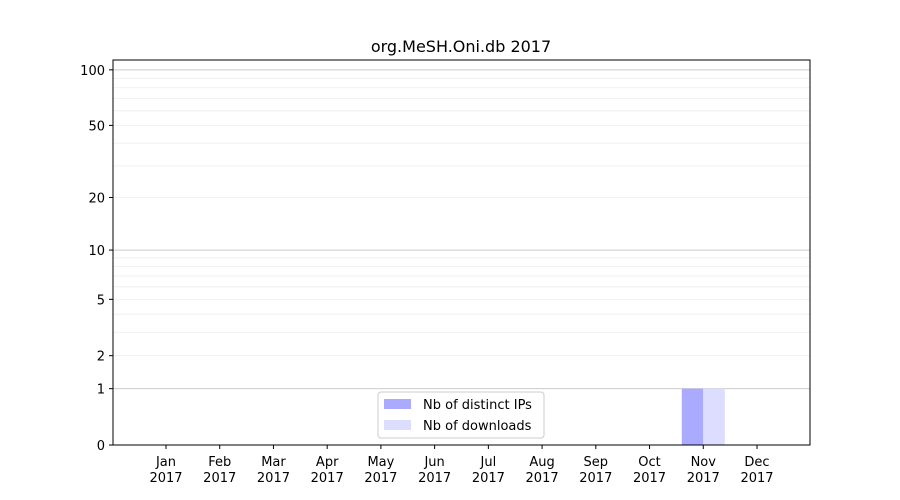 The width and height of the screenshot is (900, 500). What do you see at coordinates (692, 416) in the screenshot?
I see `bar-distinct-ips` at bounding box center [692, 416].